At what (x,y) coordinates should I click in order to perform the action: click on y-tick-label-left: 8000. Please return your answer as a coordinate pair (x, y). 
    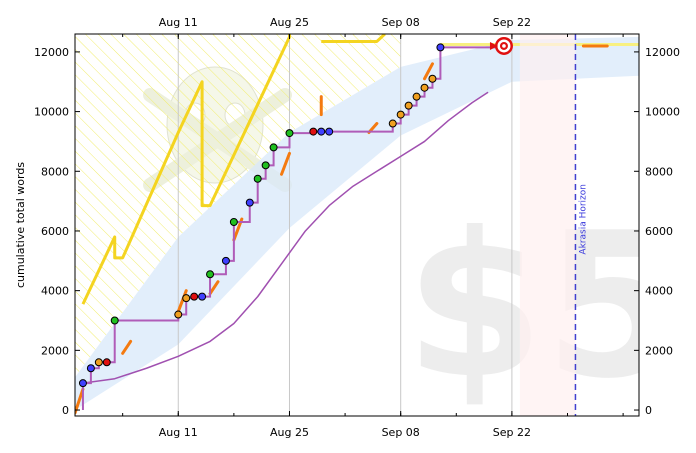
    Looking at the image, I should click on (55, 171).